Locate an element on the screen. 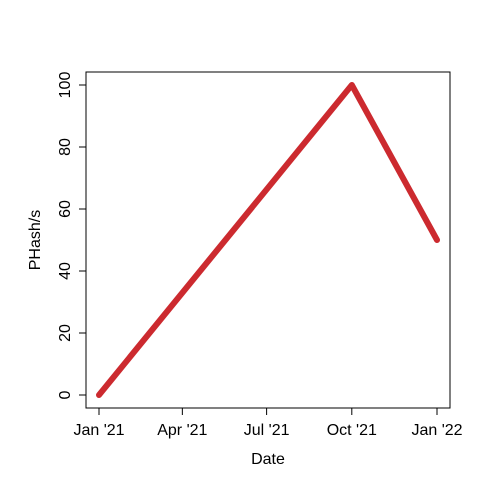 This screenshot has width=480, height=480. y-axis: 0 20 40 60 80 100 is located at coordinates (72, 235).